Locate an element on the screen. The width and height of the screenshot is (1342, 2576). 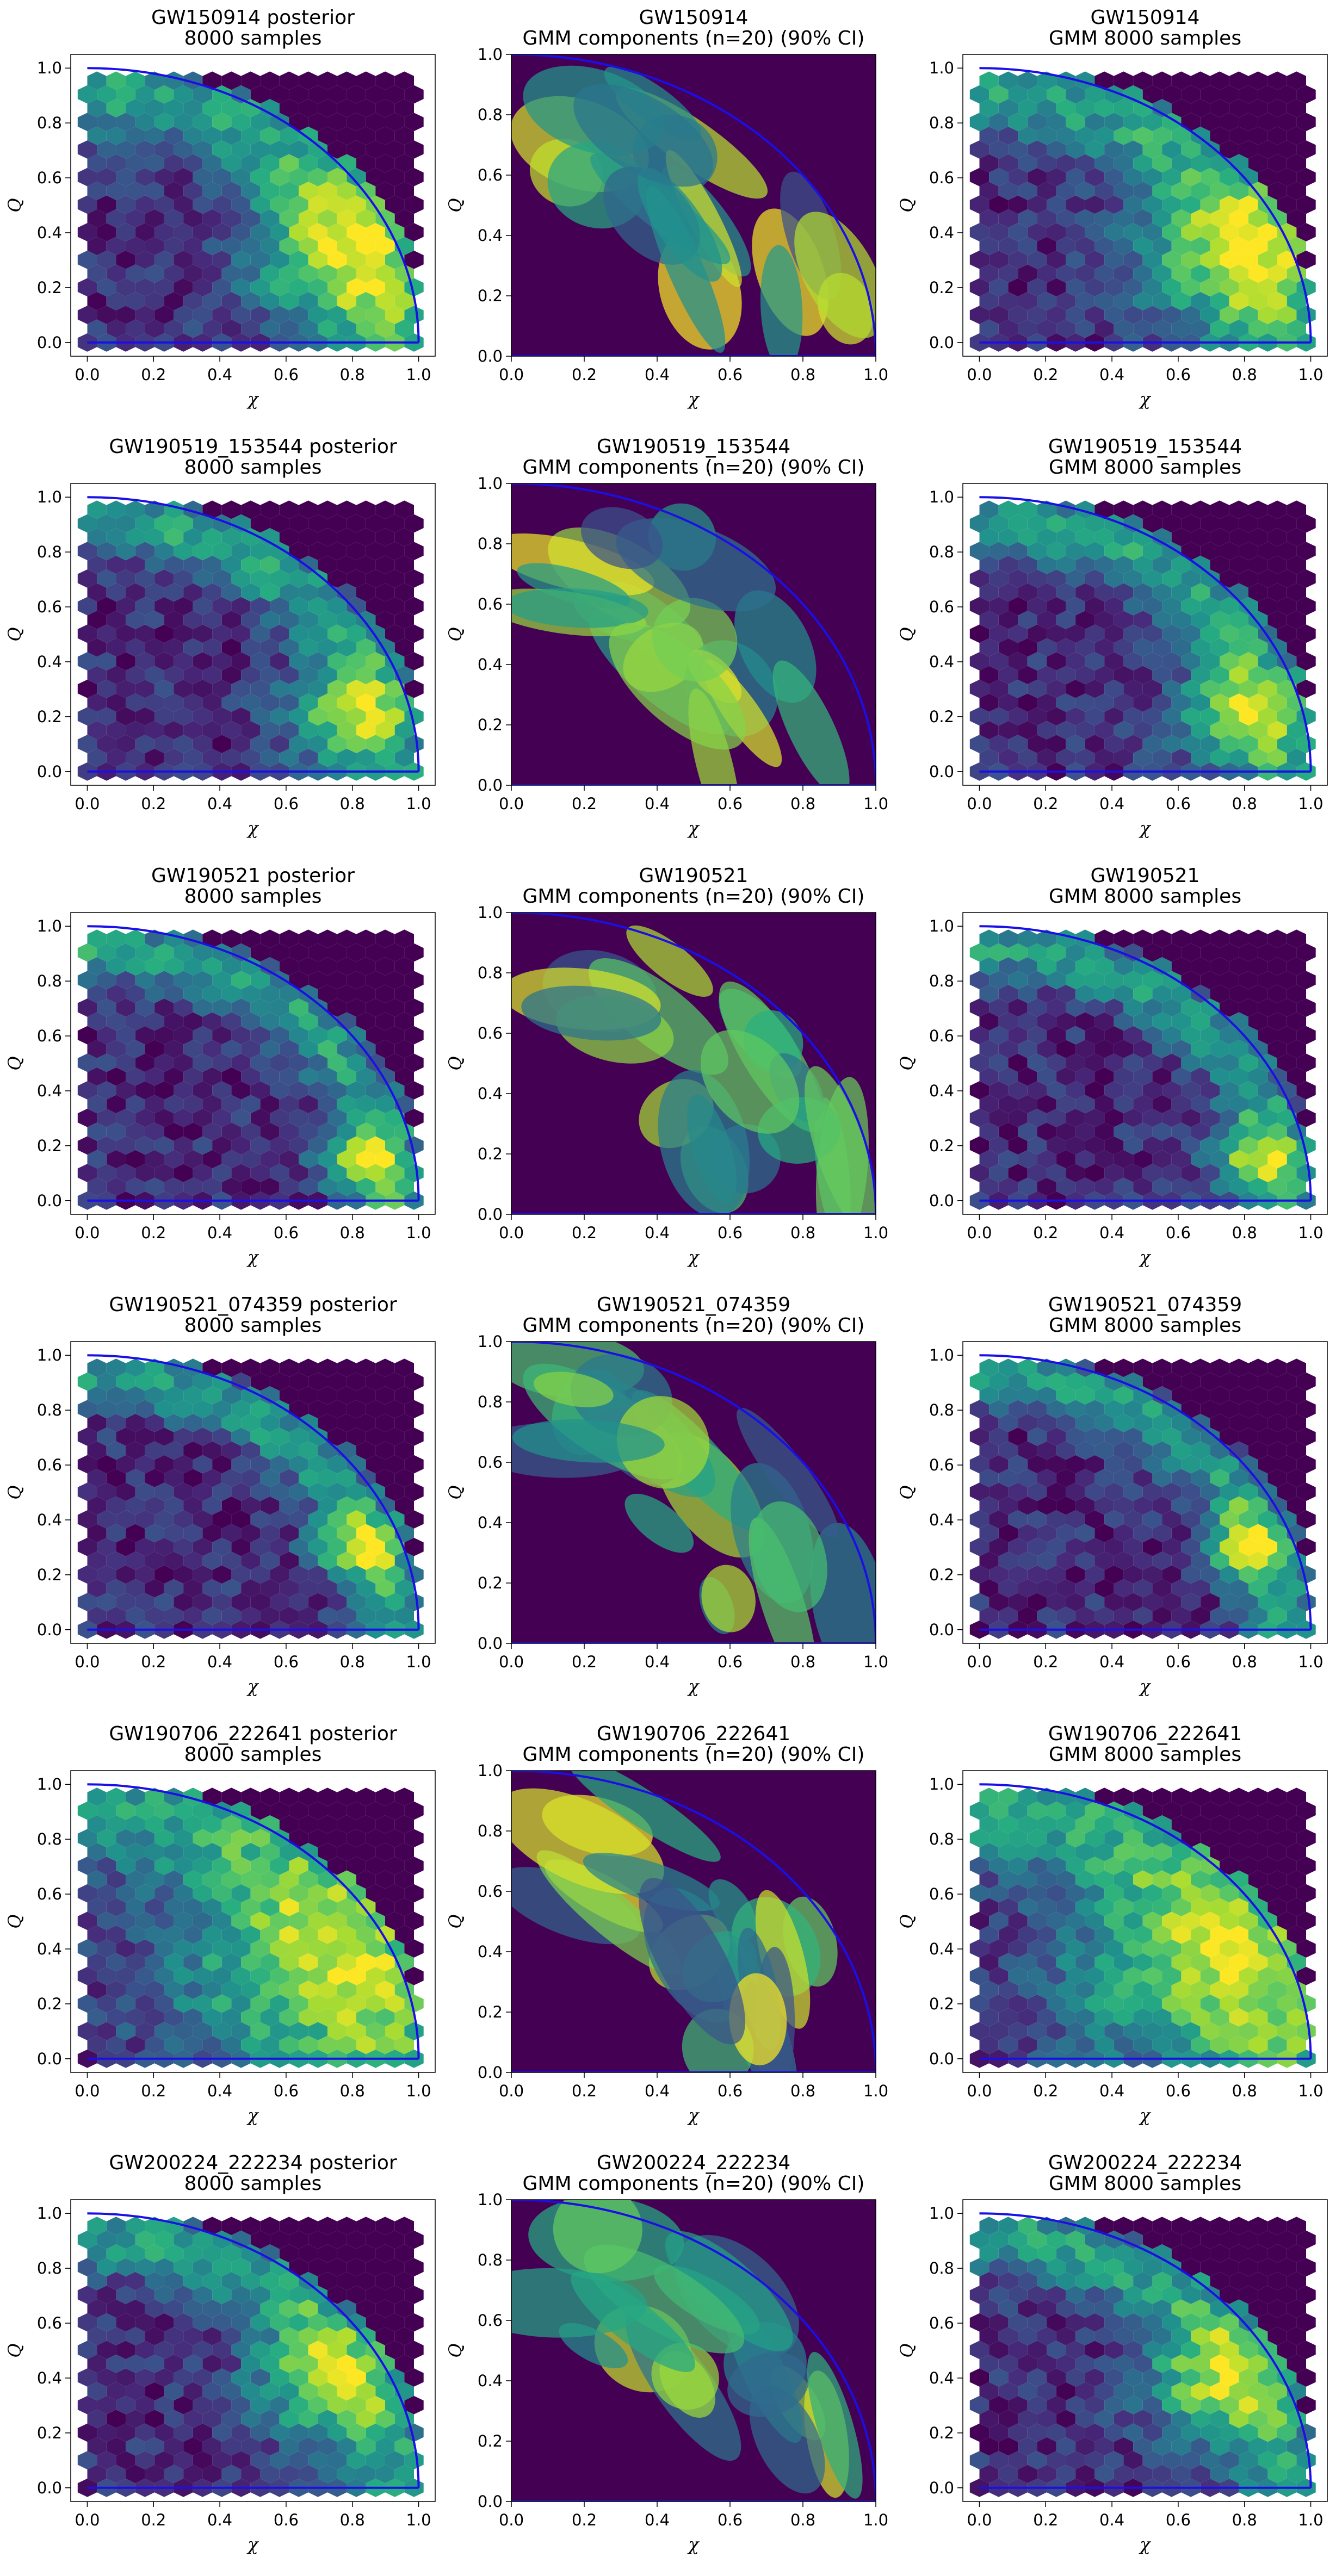
gmm-component-ellipse is located at coordinates (840, 1140).